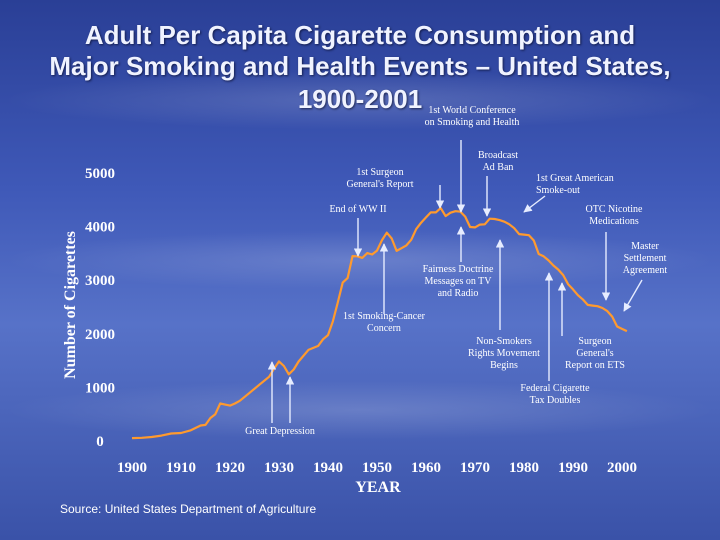 Image resolution: width=720 pixels, height=540 pixels. I want to click on annotation-label: Medications, so click(614, 221).